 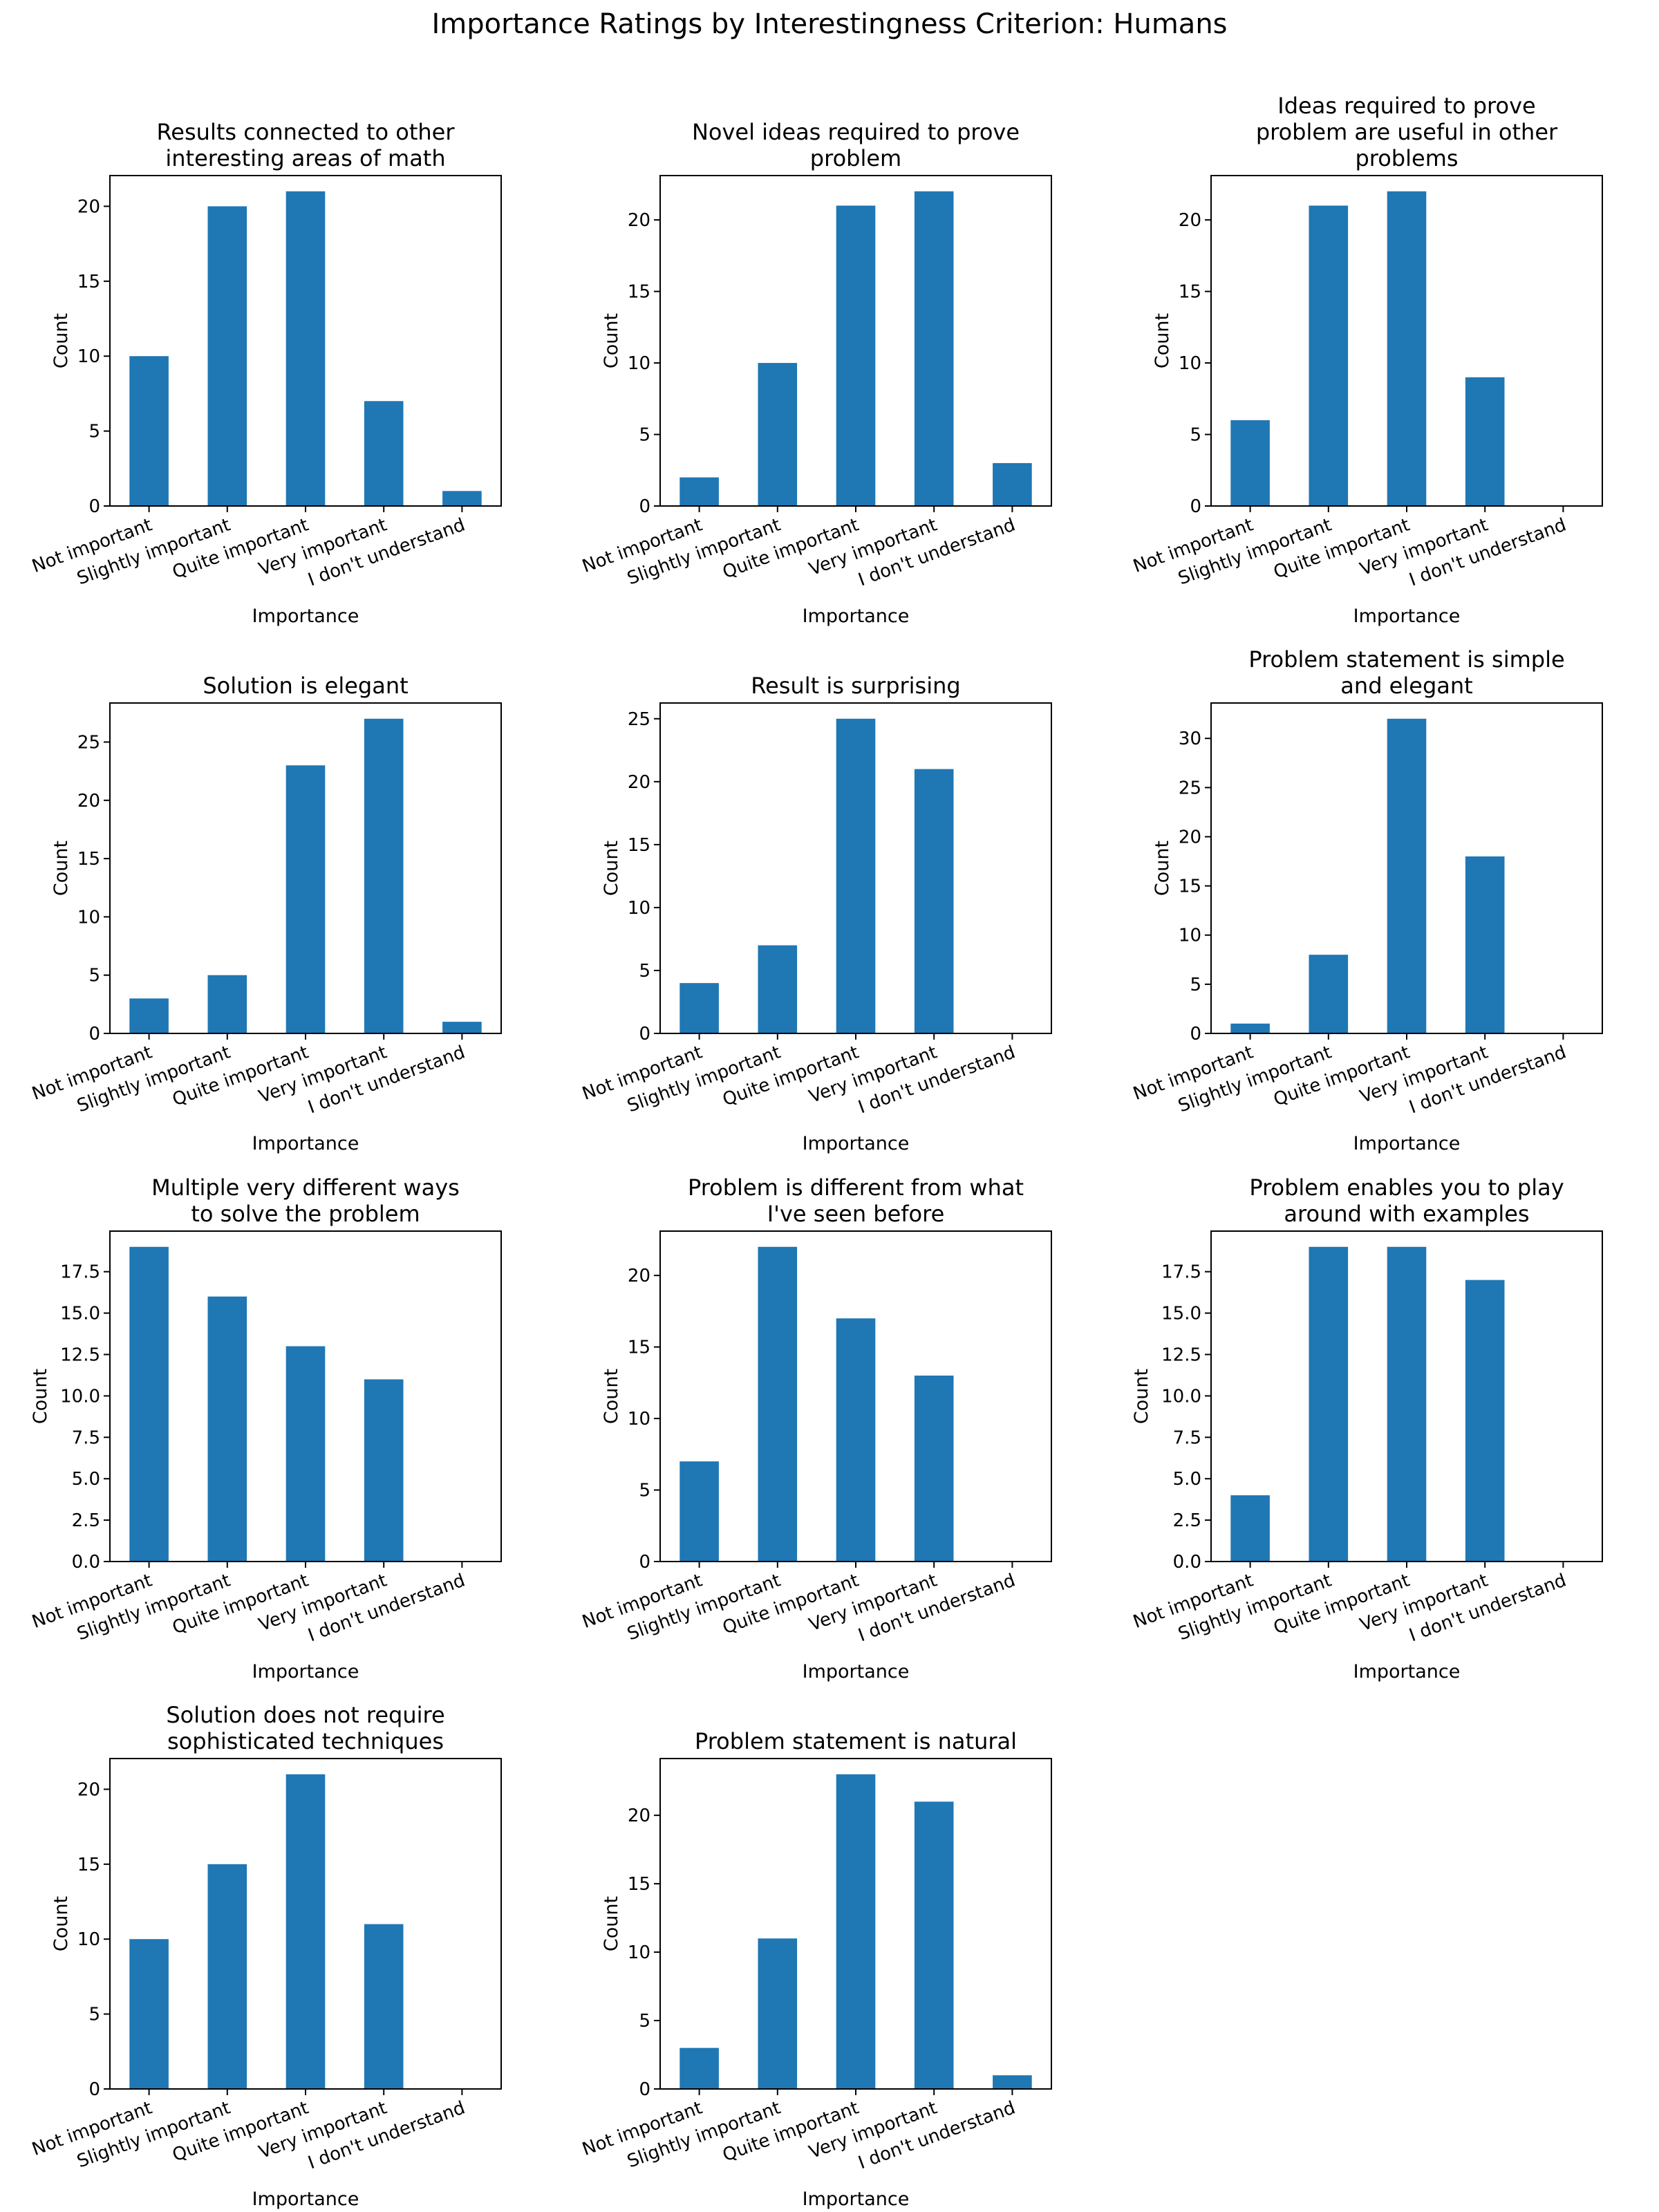 I want to click on chart-title: Problem enables you to play, so click(x=1406, y=1187).